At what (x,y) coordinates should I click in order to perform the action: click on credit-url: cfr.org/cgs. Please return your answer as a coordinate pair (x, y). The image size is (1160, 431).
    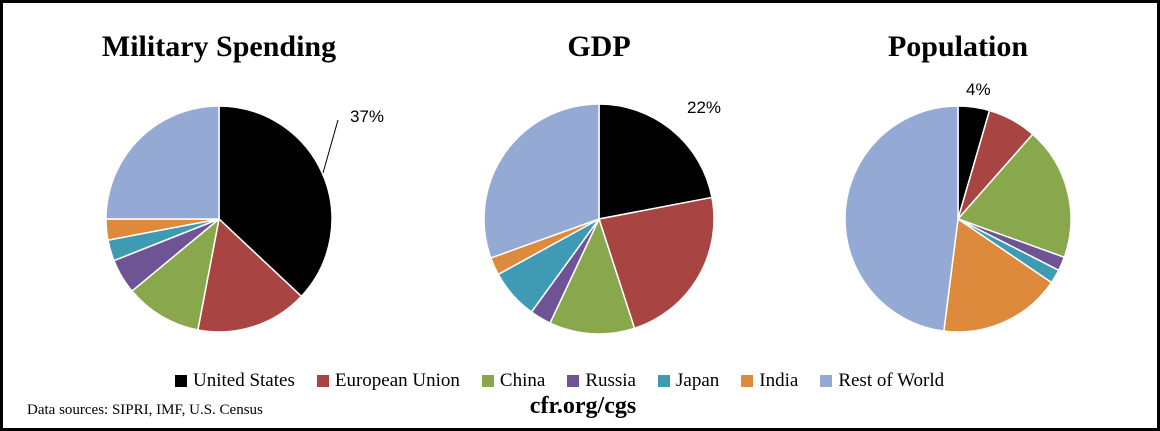
    Looking at the image, I should click on (583, 406).